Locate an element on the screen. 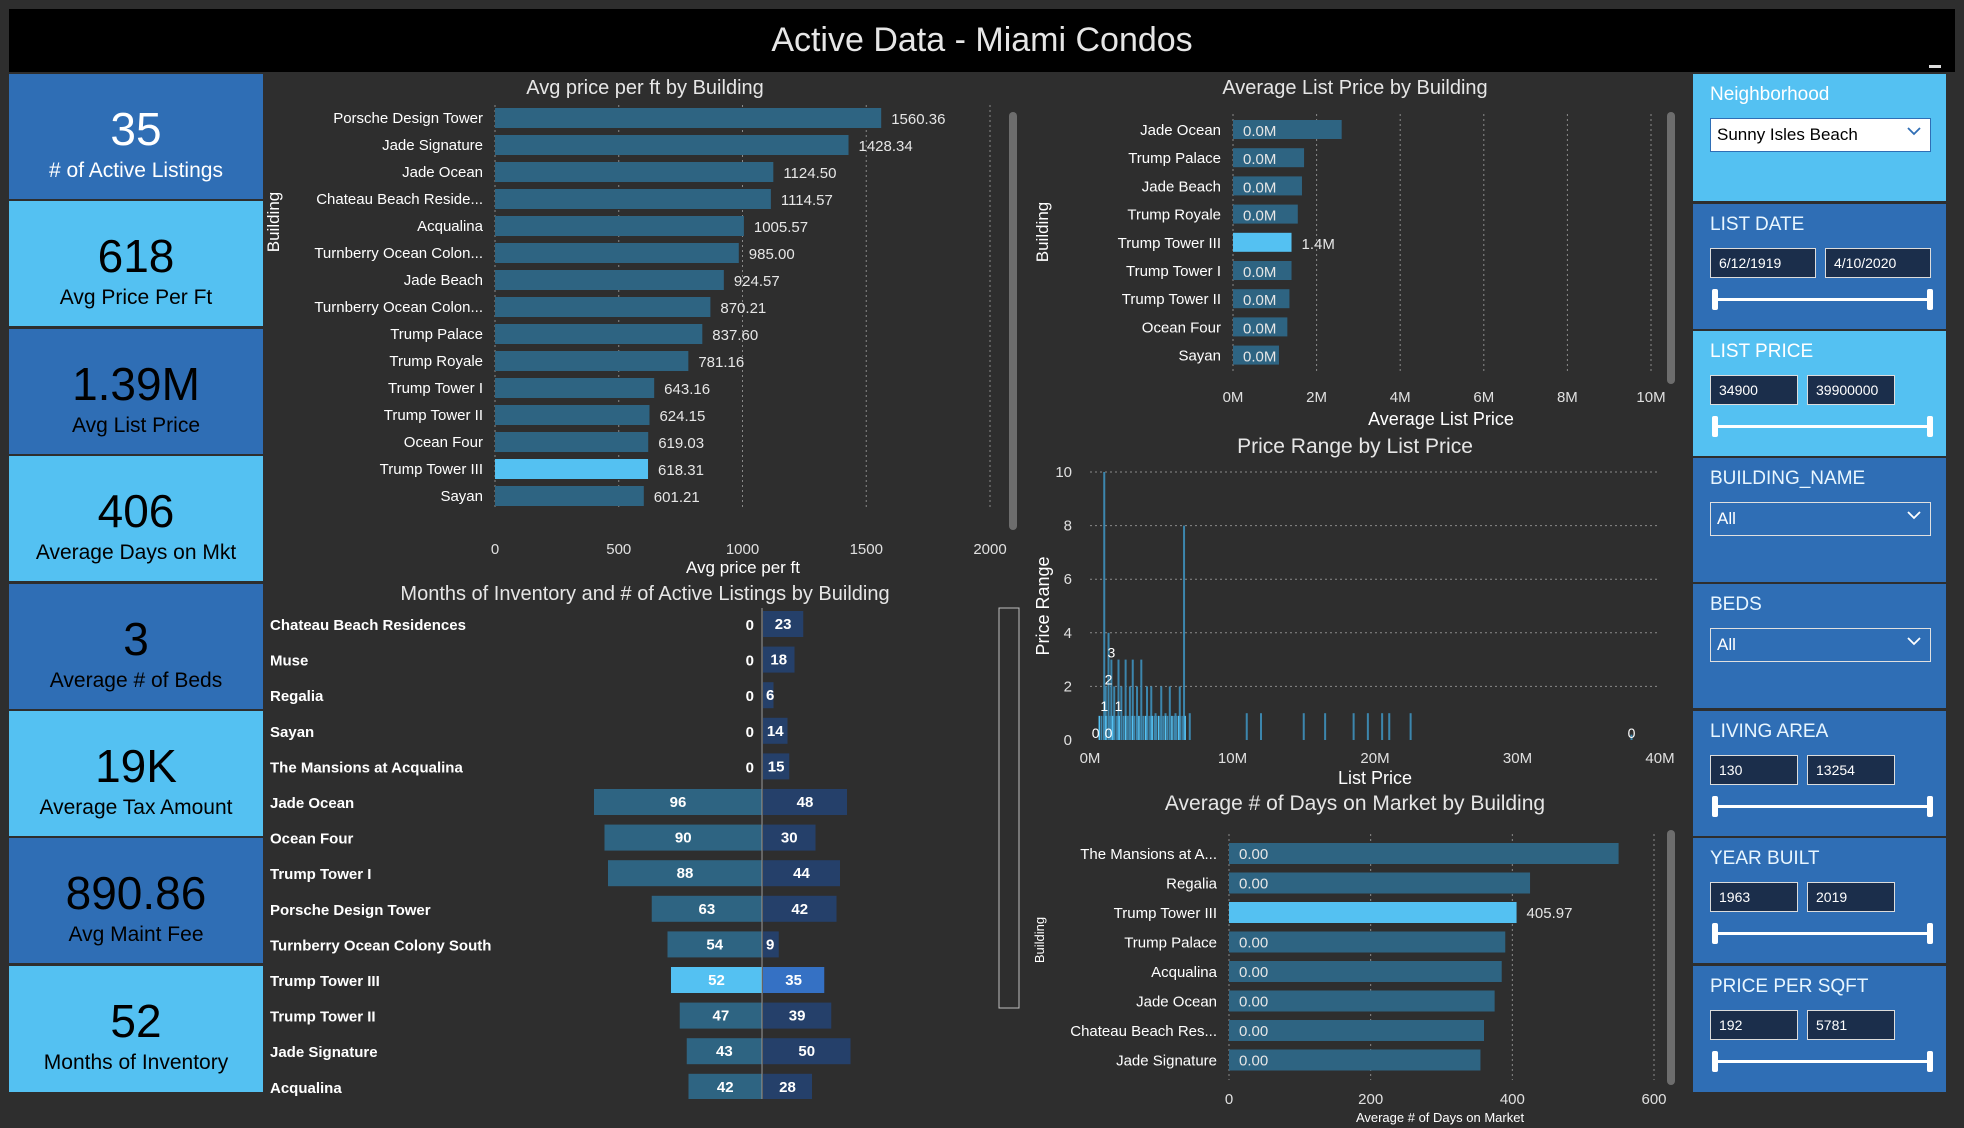  title-bar: Active Data - Miami Condos is located at coordinates (982, 40).